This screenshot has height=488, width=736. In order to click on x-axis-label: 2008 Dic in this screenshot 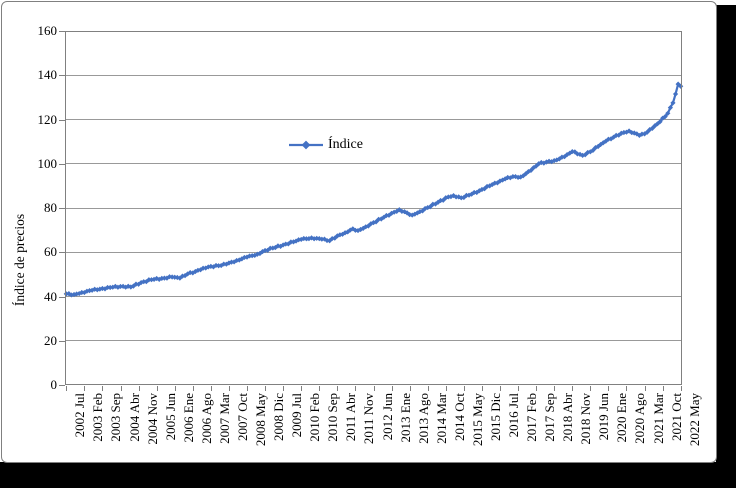, I will do `click(279, 417)`.